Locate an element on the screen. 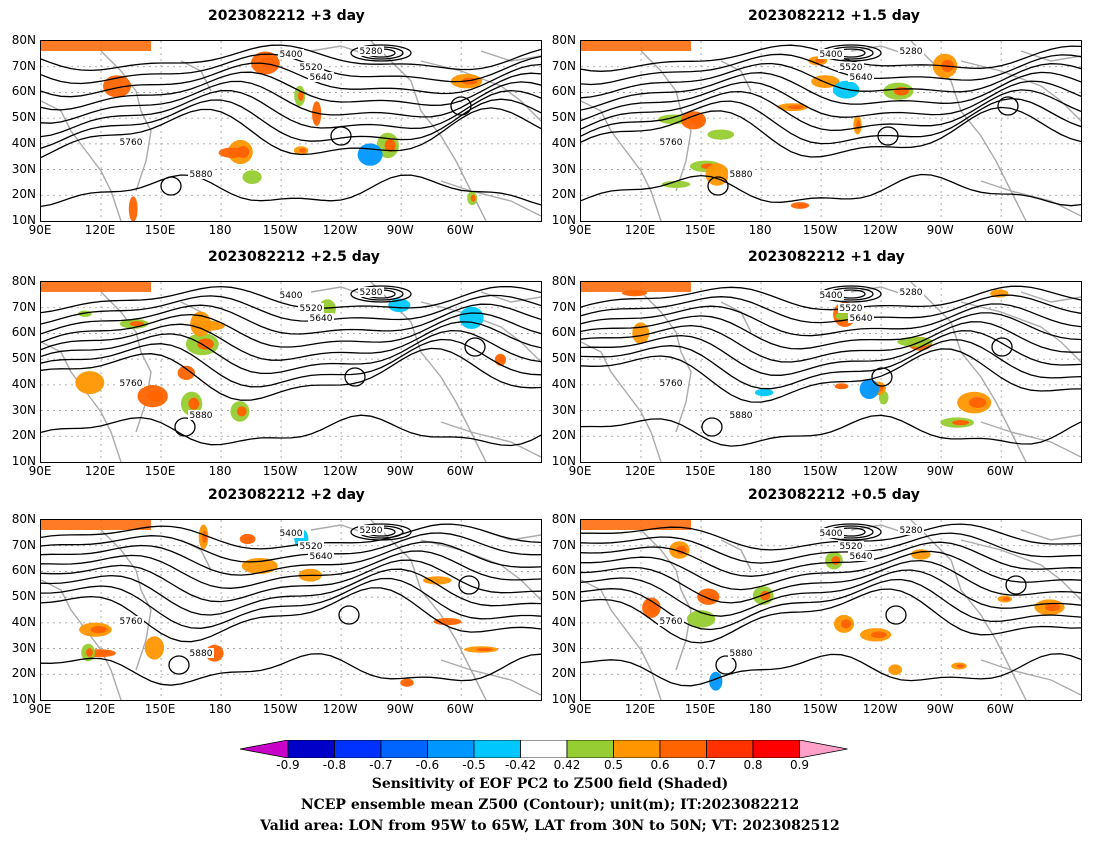 This screenshot has width=1100, height=850. colorbar-tick-label: 0.5 is located at coordinates (613, 765).